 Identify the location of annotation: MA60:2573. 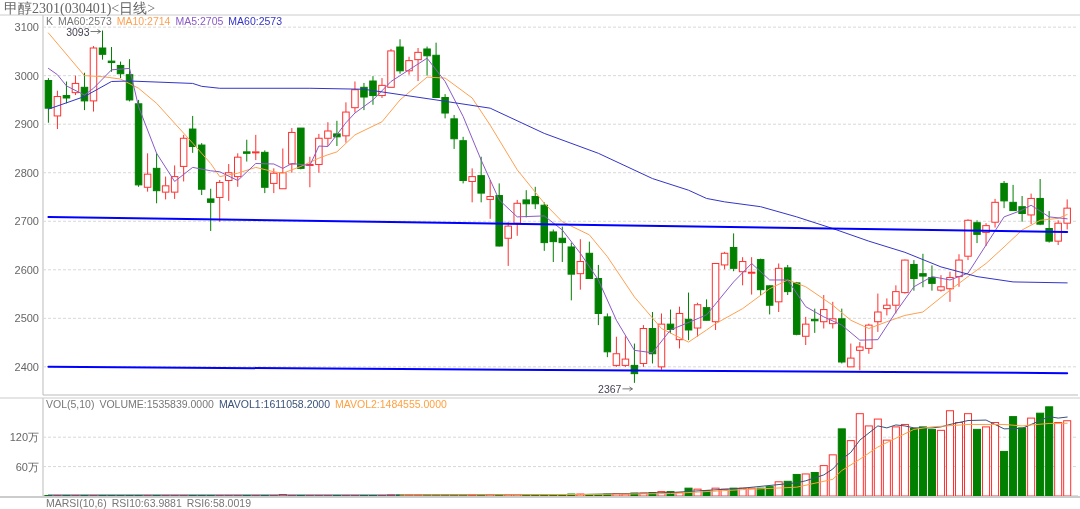
(85, 21).